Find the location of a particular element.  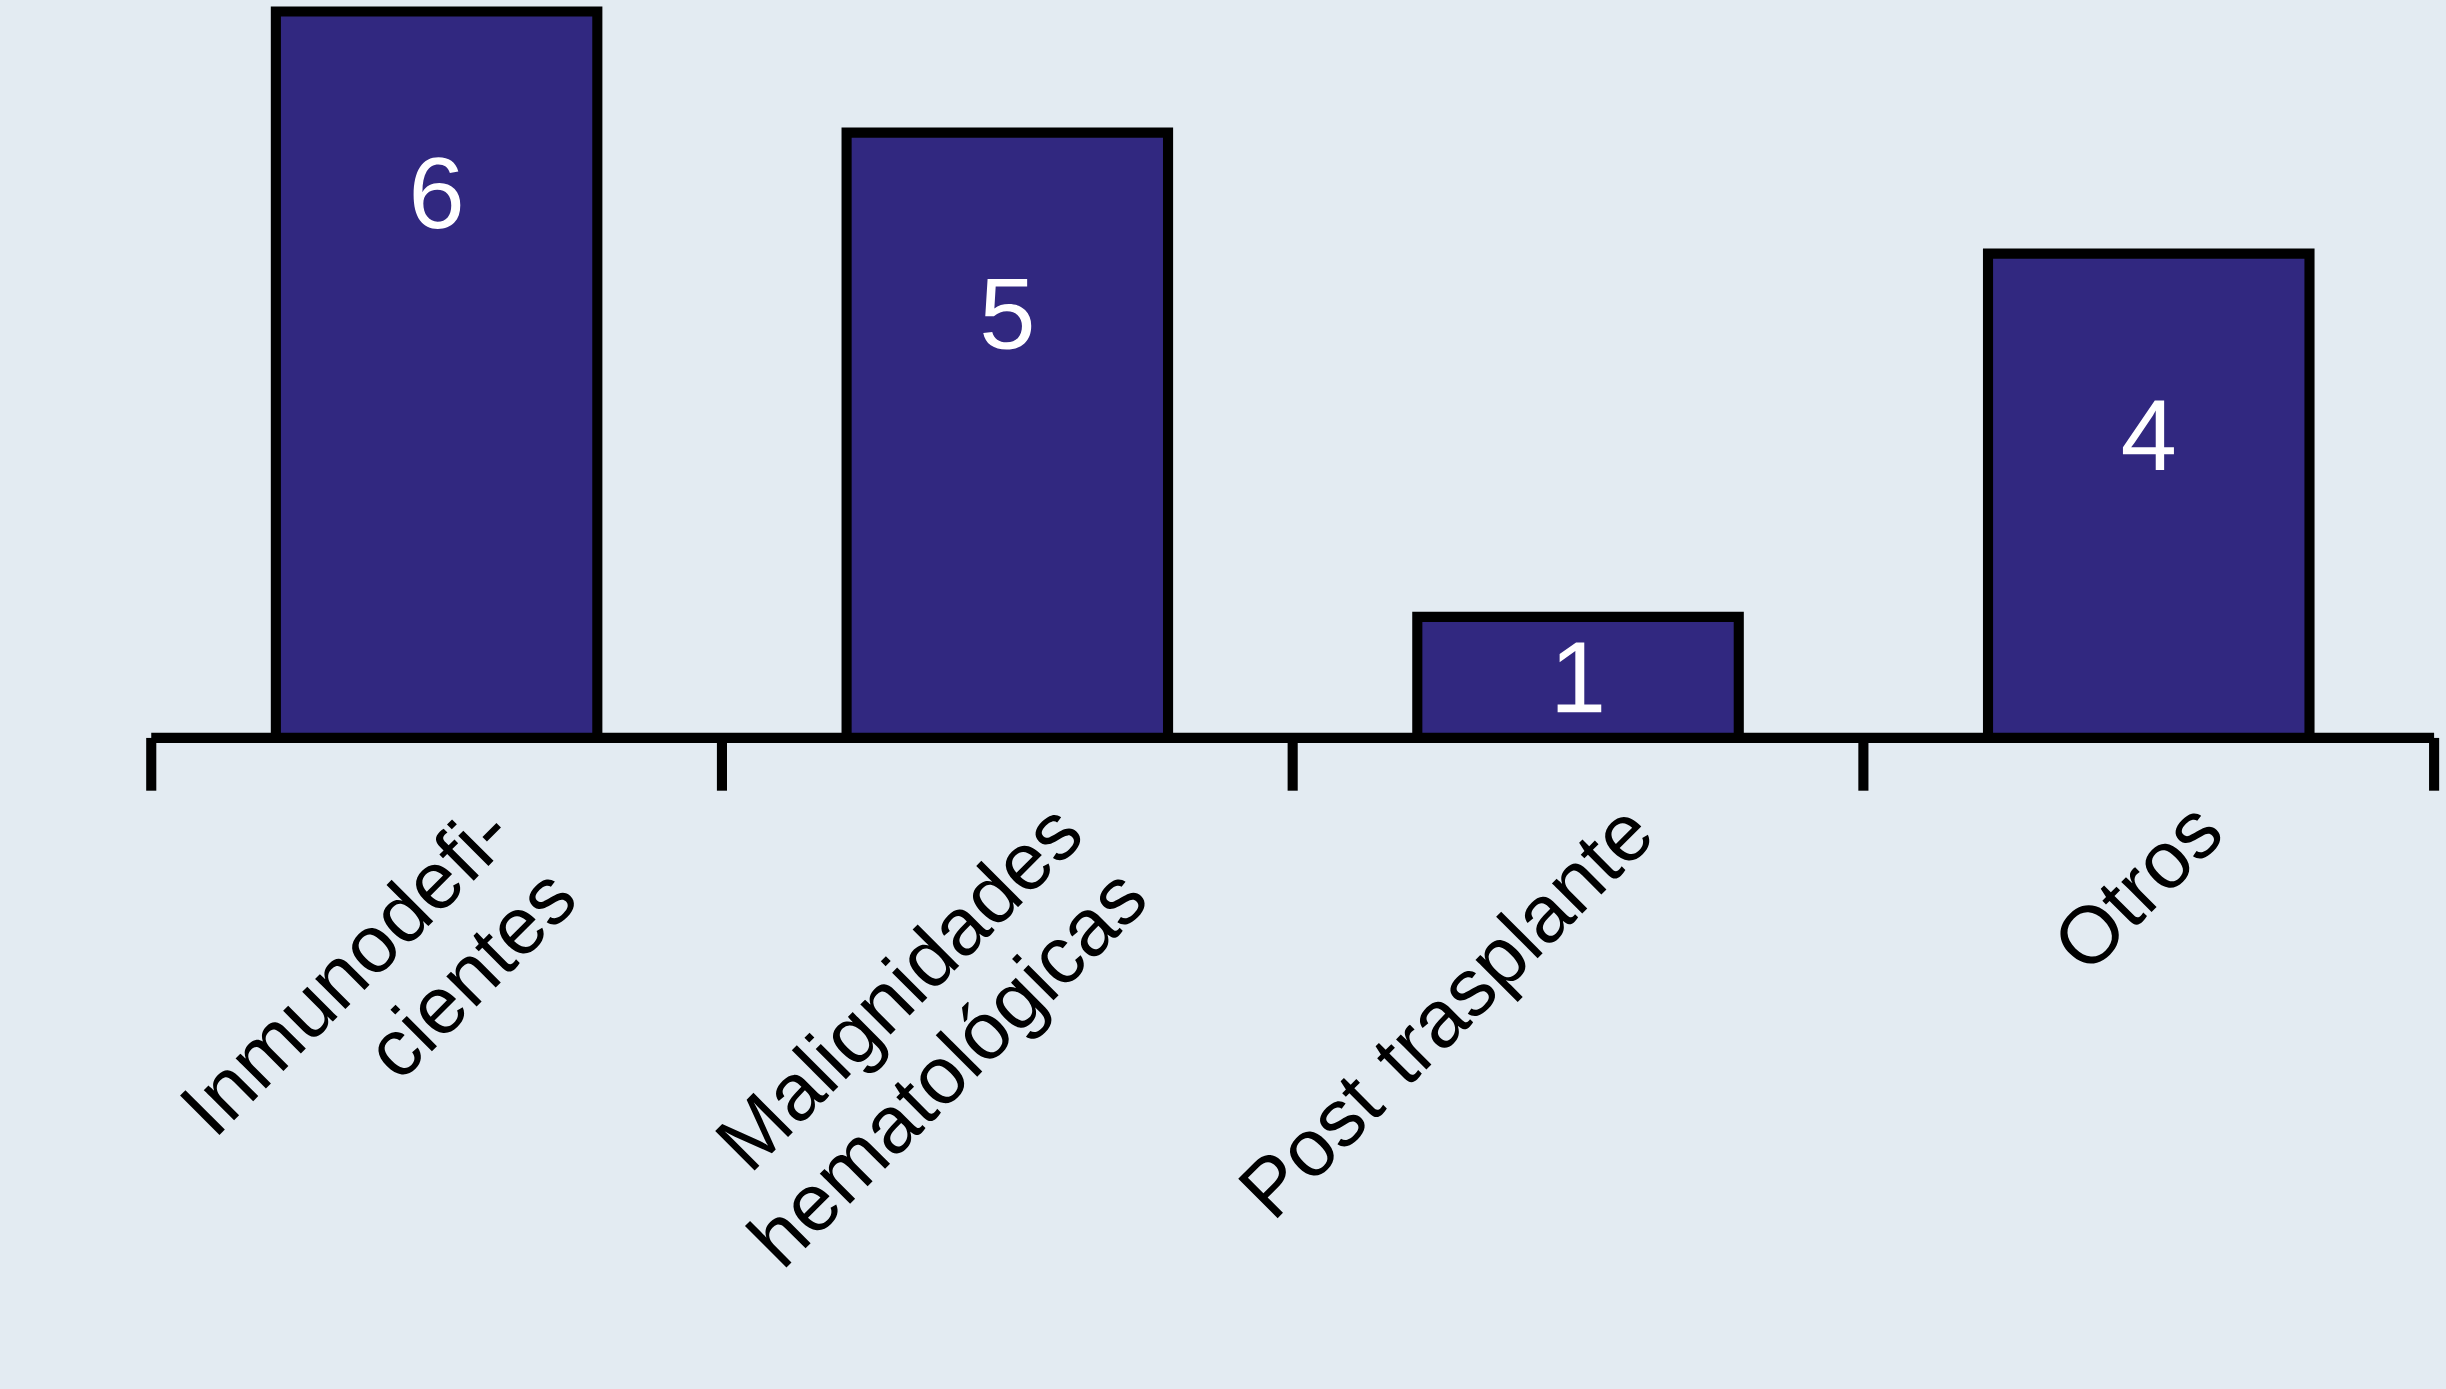

data-label: 6 is located at coordinates (437, 193).